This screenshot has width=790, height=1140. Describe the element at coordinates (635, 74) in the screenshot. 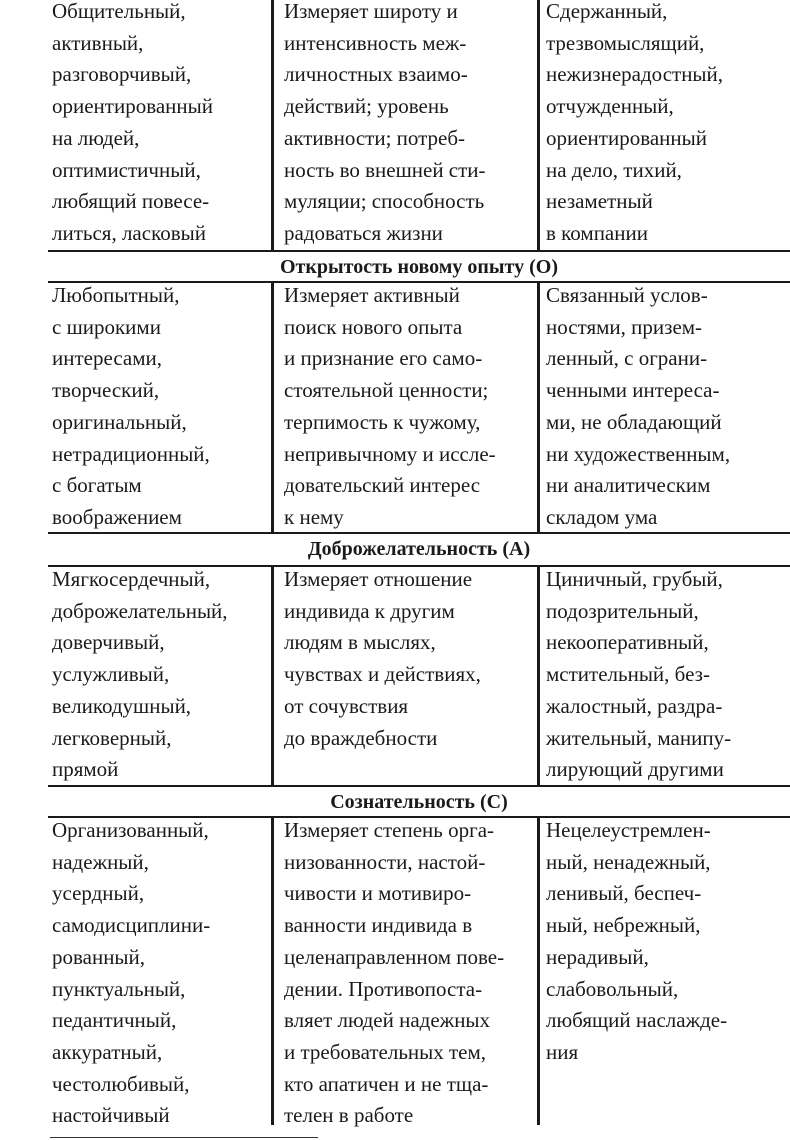

I see `text-line: нежизнерадостный,` at that location.